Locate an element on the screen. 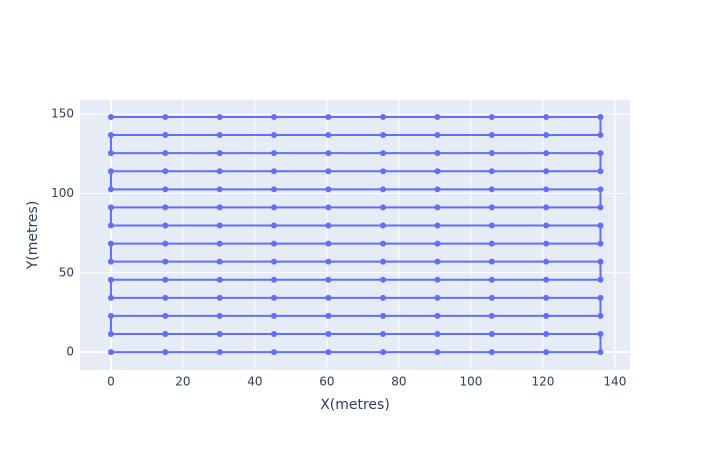  x-axis-title: X(metres) is located at coordinates (355, 405).